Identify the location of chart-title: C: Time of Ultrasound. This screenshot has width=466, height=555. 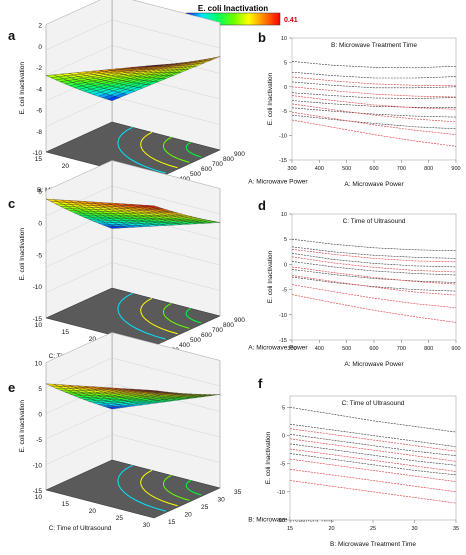
(373, 403).